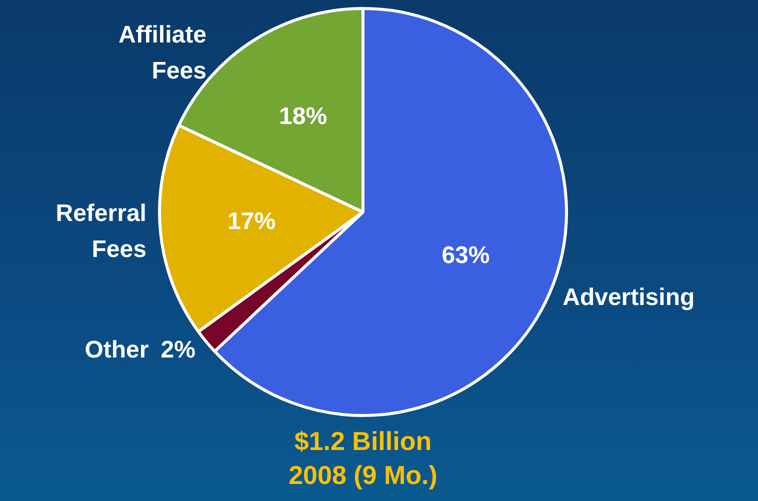  Describe the element at coordinates (252, 222) in the screenshot. I see `data-label: 17%` at that location.